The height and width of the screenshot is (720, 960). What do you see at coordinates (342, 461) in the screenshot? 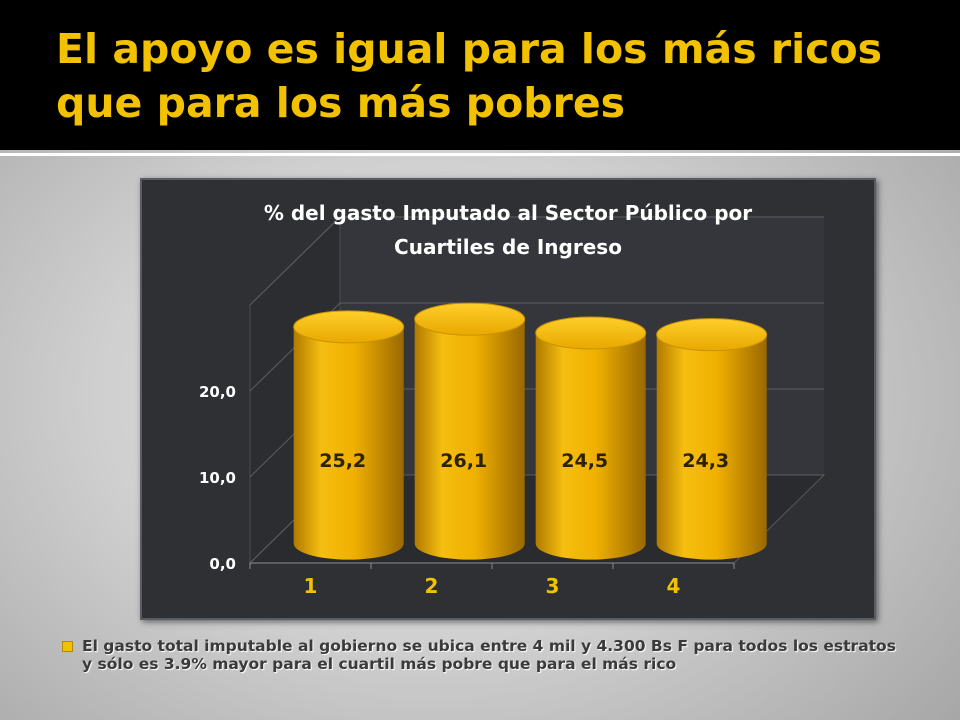
I see `data-label: 25,2` at bounding box center [342, 461].